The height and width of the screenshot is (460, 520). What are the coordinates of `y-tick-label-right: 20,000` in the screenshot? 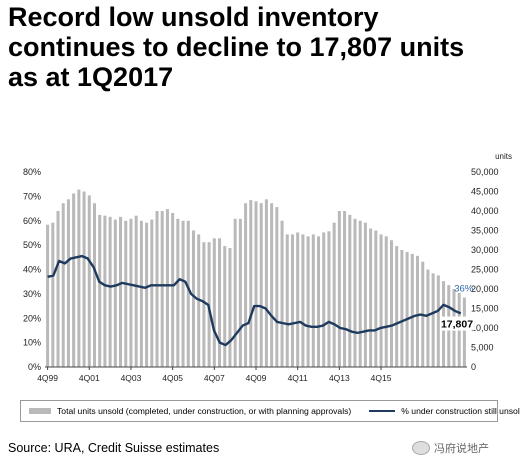 It's located at (485, 289).